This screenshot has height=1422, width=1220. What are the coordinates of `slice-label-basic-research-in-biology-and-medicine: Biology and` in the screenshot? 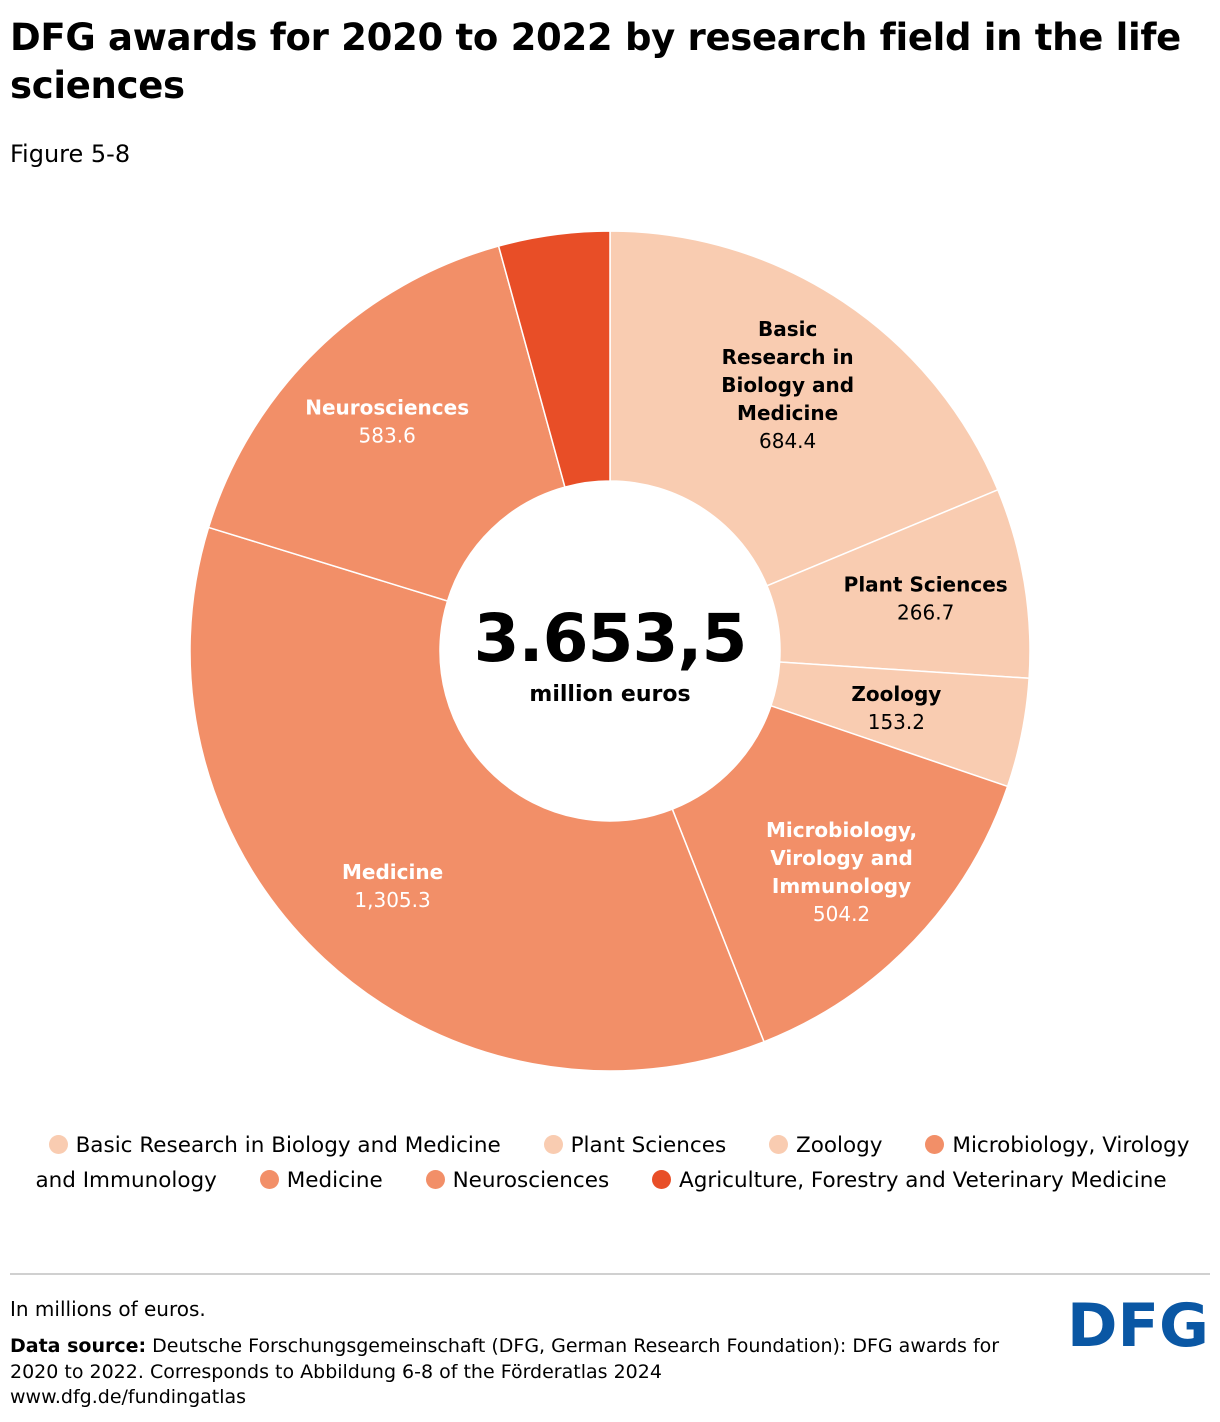 It's located at (787, 385).